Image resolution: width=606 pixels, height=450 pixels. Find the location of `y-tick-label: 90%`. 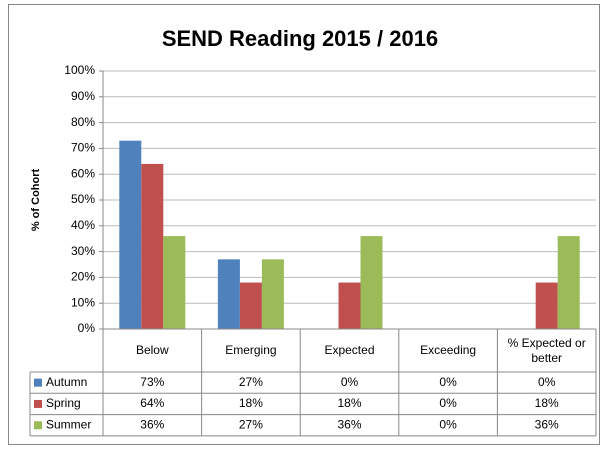

y-tick-label: 90% is located at coordinates (83, 96).